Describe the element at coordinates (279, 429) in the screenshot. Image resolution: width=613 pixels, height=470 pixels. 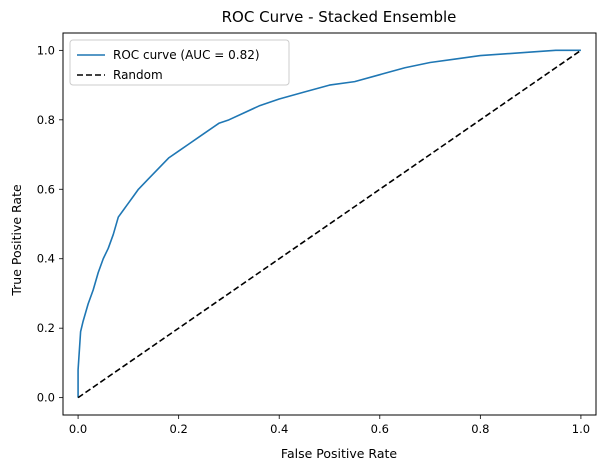
I see `x-tick-label: 0.4` at that location.